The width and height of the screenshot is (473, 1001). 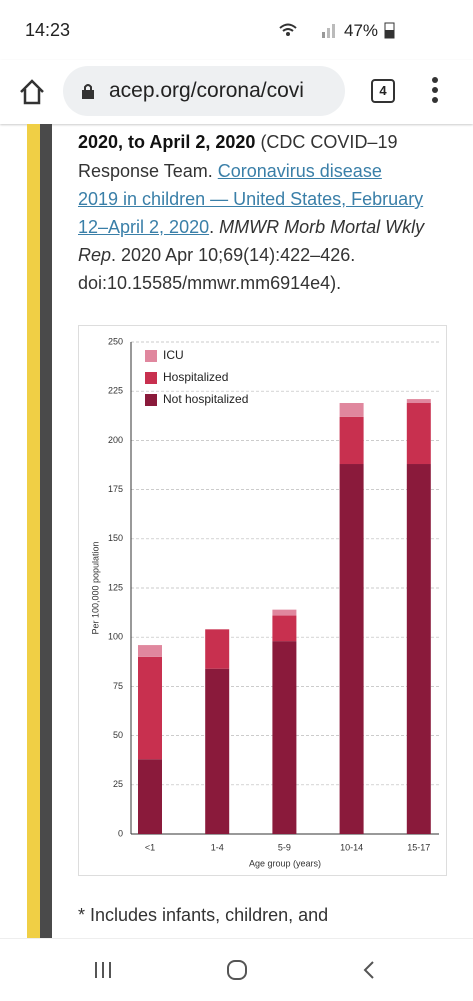 I want to click on legend-label: Hospitalized, so click(x=195, y=377).